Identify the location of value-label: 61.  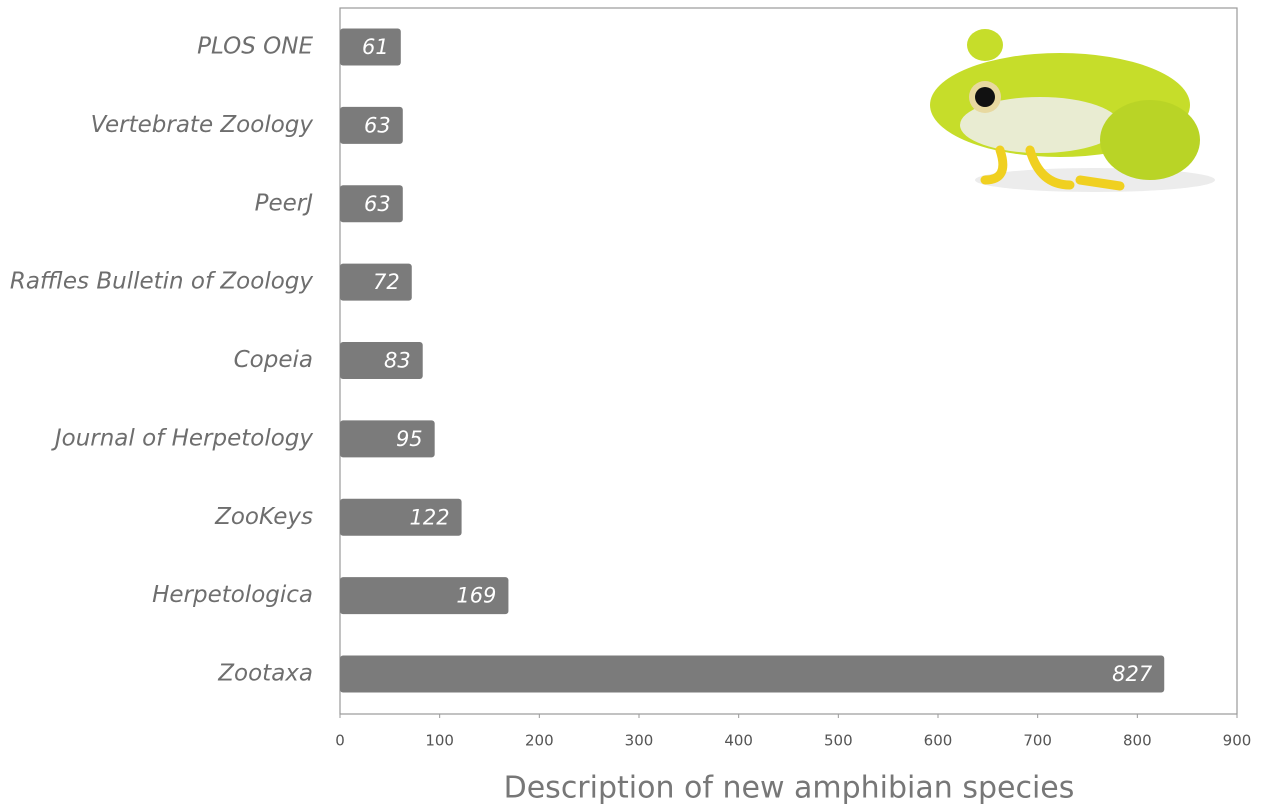
(375, 47).